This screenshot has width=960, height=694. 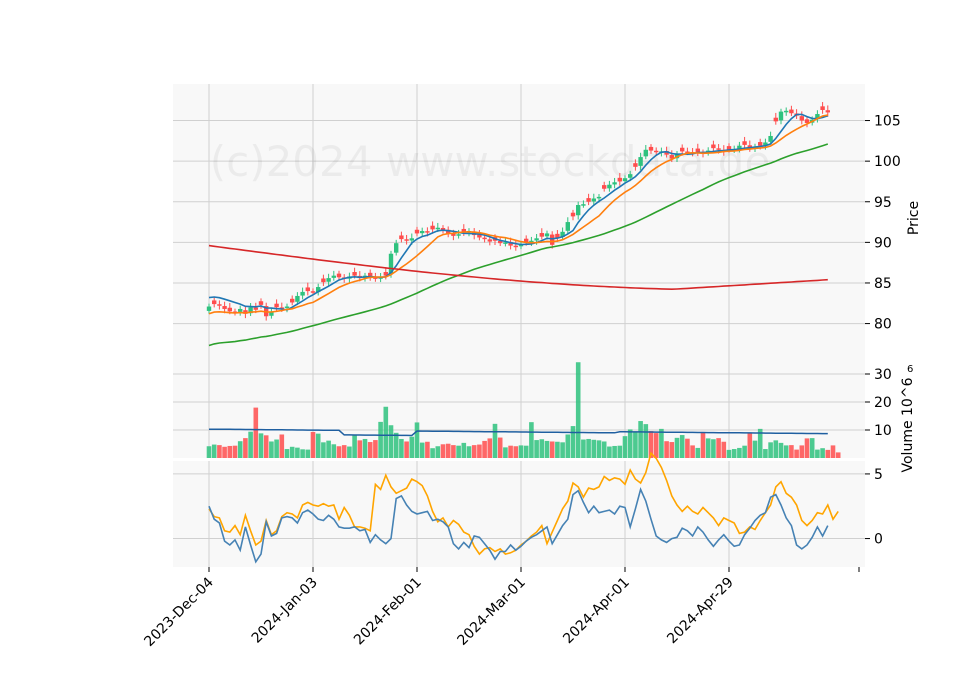 What do you see at coordinates (878, 540) in the screenshot?
I see `y-tick-label: 0` at bounding box center [878, 540].